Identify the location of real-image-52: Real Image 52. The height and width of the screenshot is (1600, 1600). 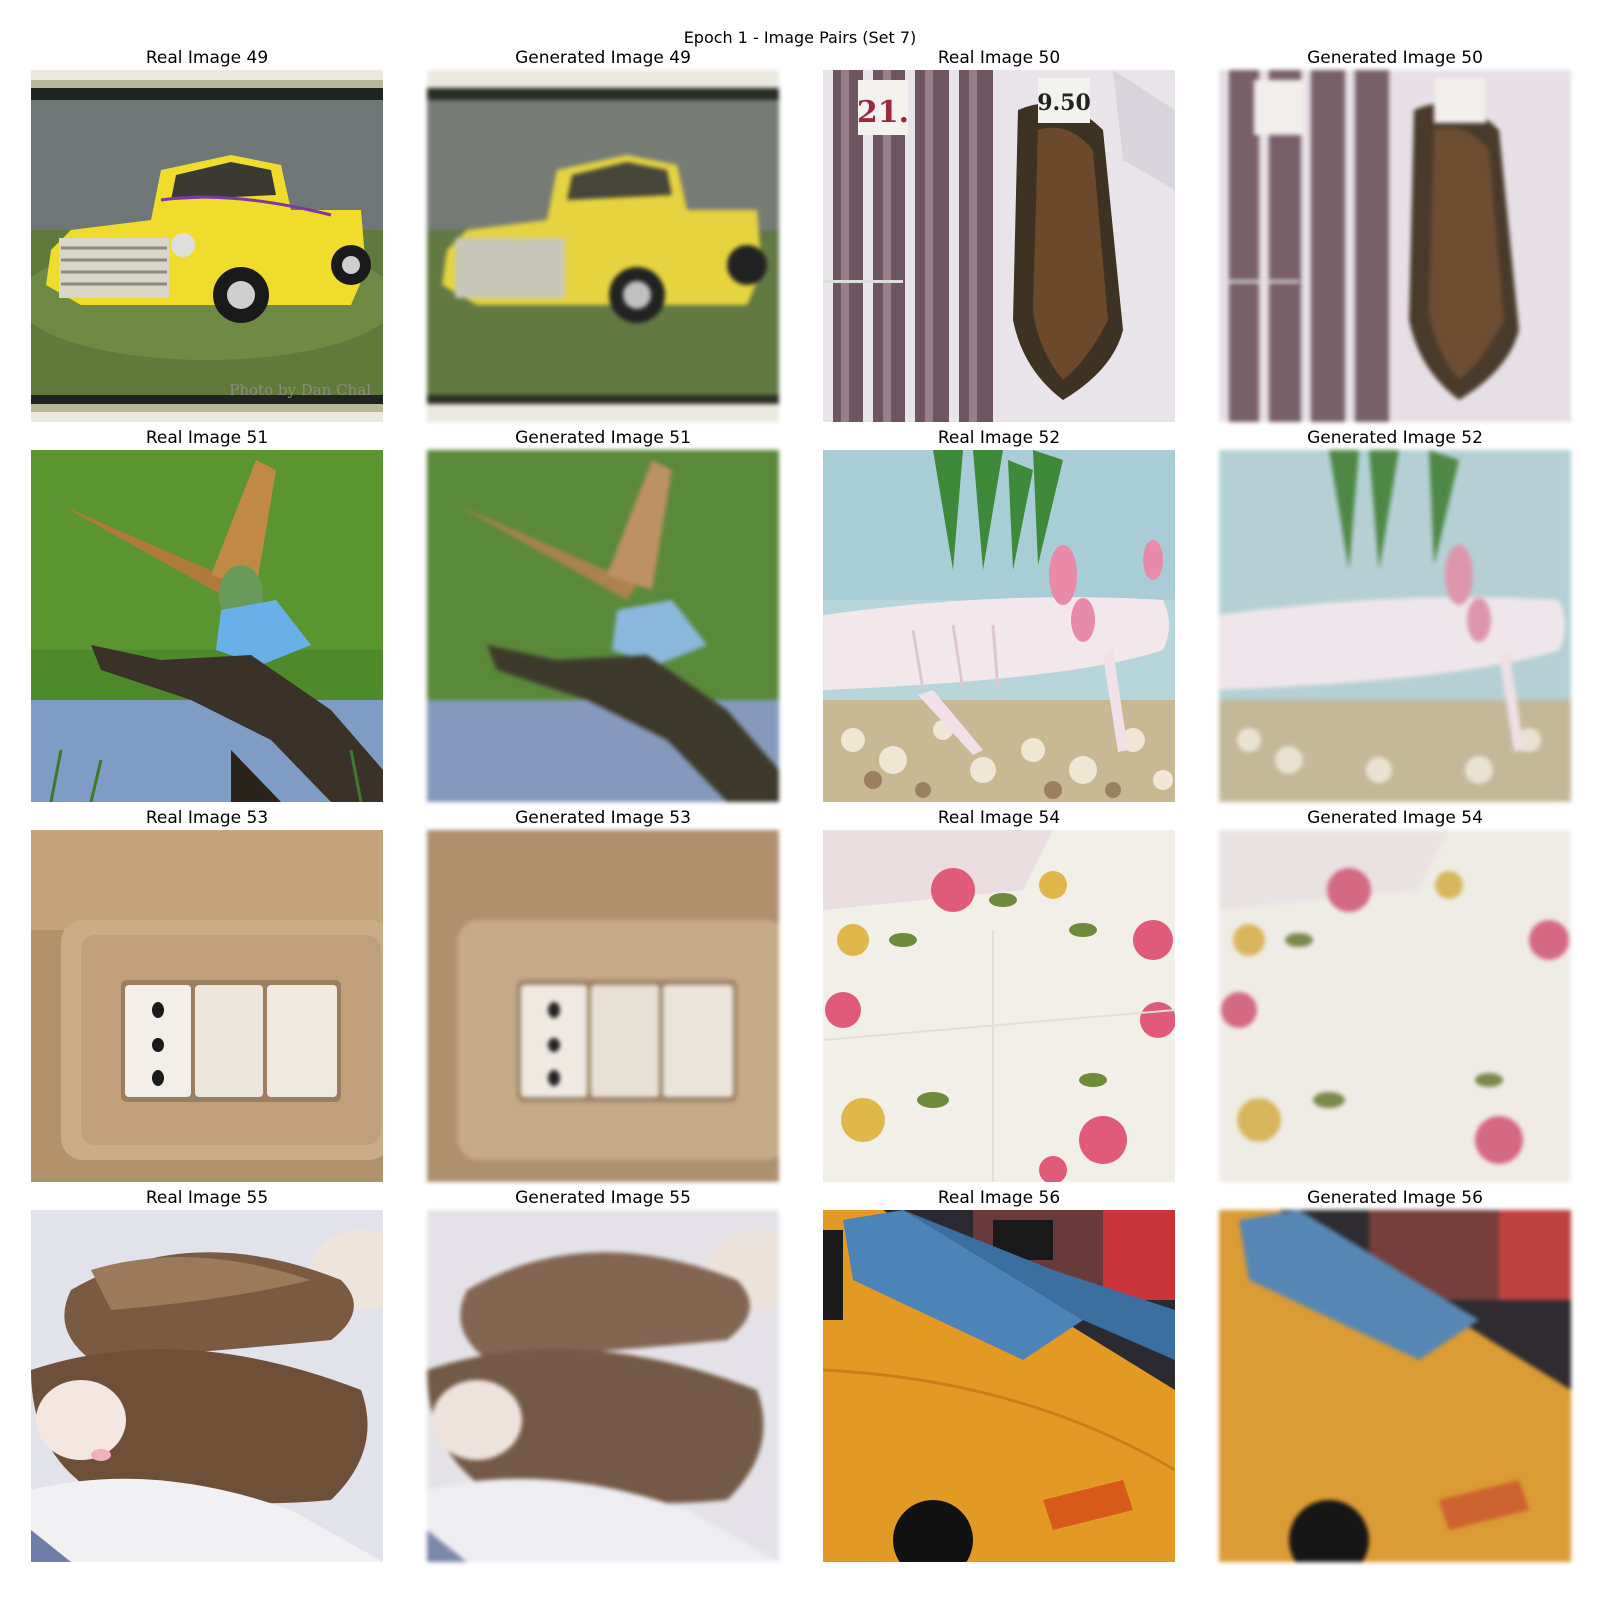
(999, 614).